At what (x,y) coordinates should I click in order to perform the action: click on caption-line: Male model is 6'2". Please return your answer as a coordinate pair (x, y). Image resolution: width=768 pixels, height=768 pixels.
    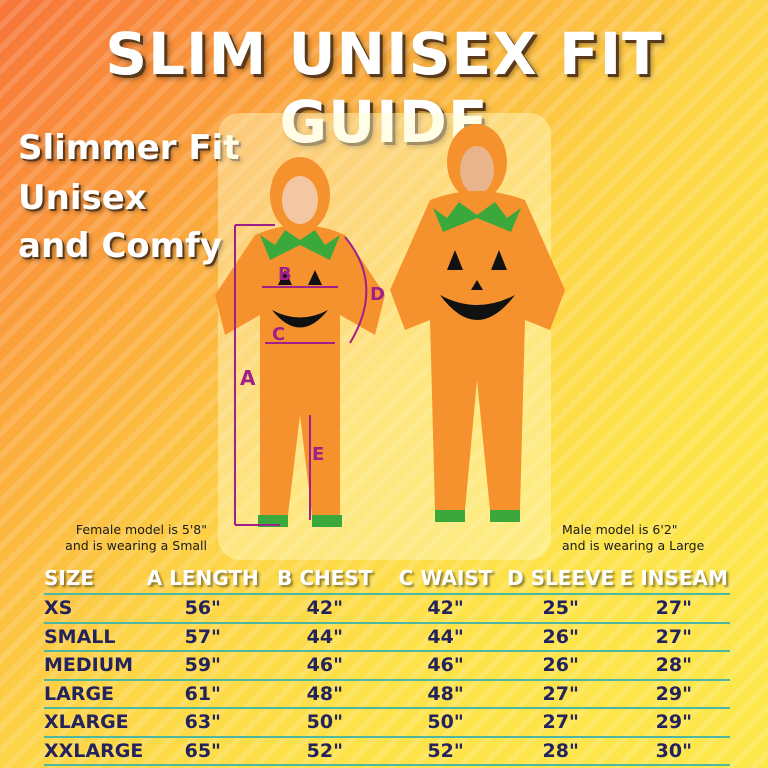
    Looking at the image, I should click on (620, 529).